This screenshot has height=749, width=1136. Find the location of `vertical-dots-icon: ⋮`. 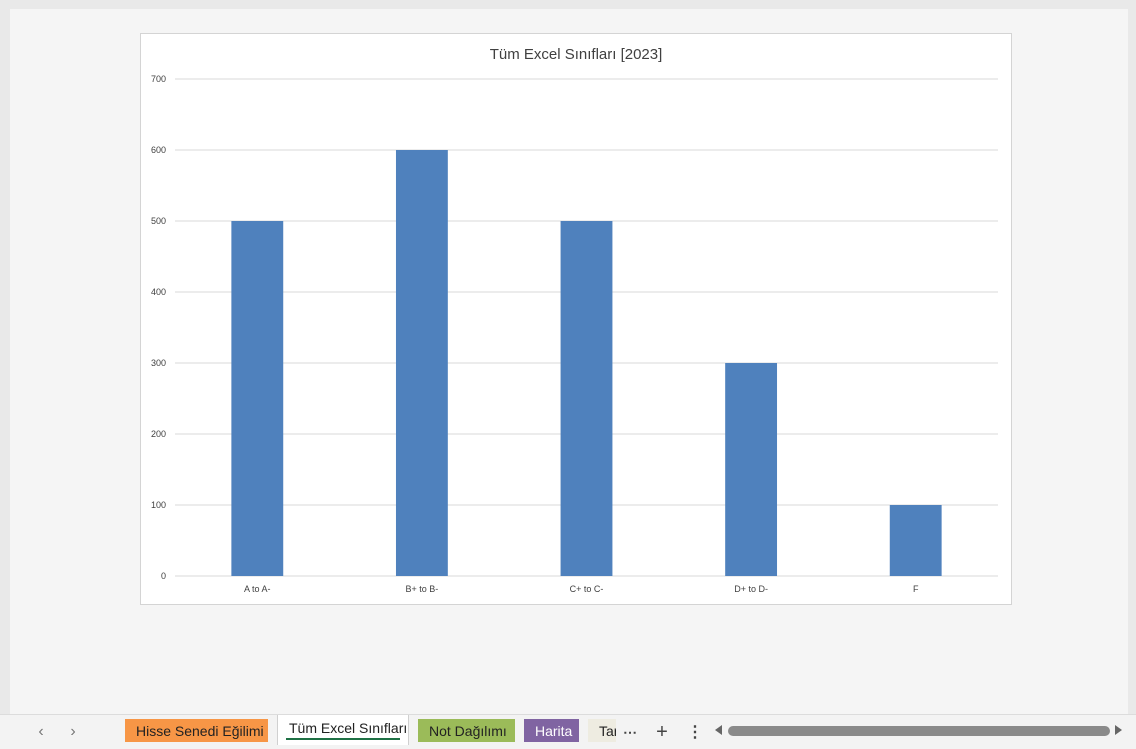

vertical-dots-icon: ⋮ is located at coordinates (695, 732).